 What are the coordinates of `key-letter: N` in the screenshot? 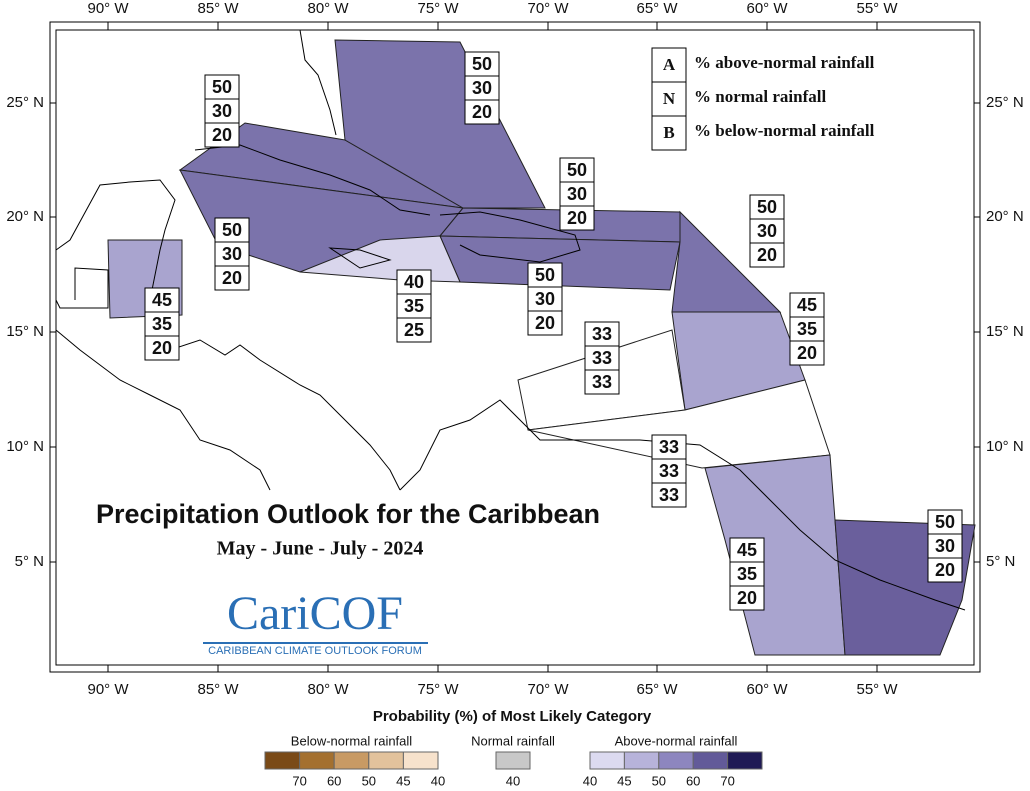 It's located at (669, 98).